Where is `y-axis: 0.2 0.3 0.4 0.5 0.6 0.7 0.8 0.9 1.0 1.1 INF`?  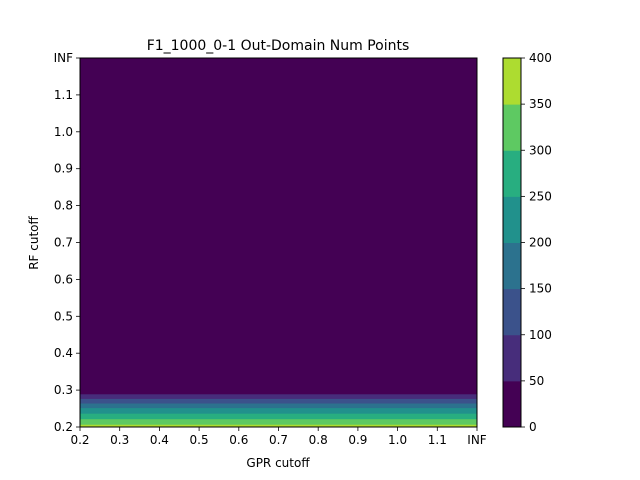
y-axis: 0.2 0.3 0.4 0.5 0.6 0.7 0.8 0.9 1.0 1.1 INF is located at coordinates (67, 242).